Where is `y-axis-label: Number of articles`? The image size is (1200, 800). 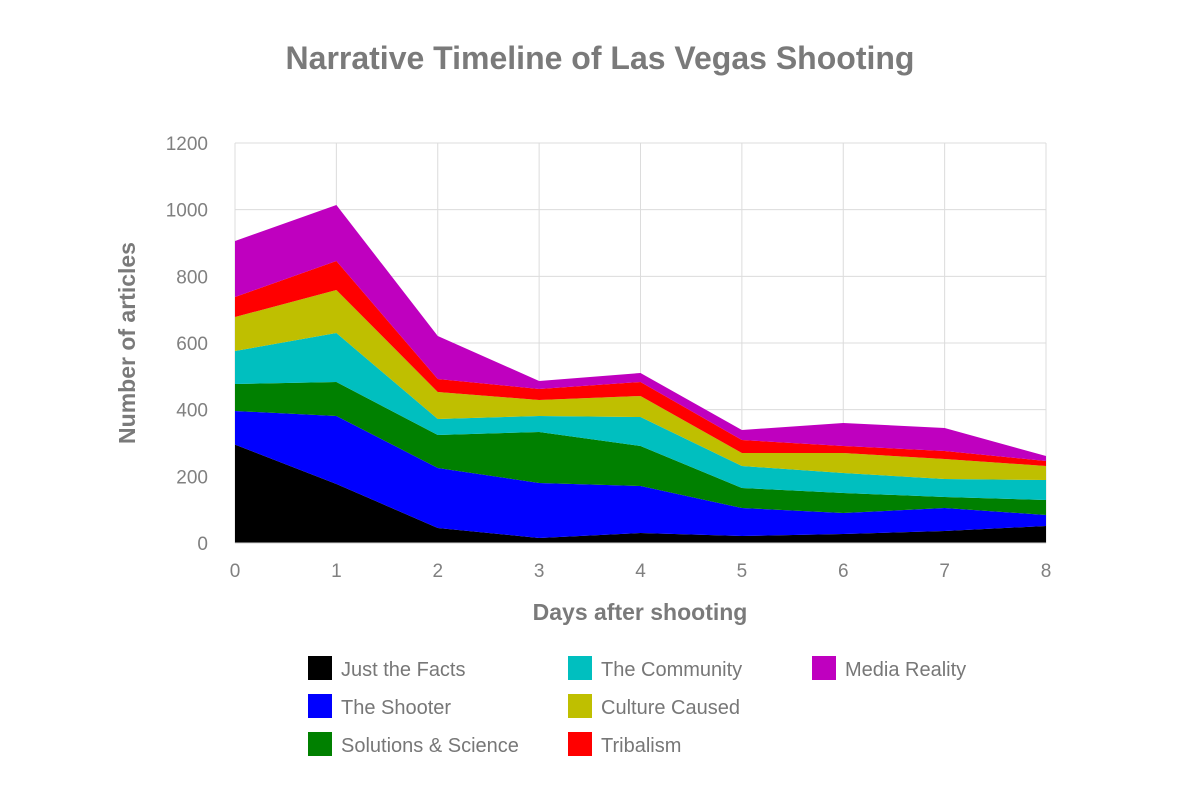 y-axis-label: Number of articles is located at coordinates (127, 343).